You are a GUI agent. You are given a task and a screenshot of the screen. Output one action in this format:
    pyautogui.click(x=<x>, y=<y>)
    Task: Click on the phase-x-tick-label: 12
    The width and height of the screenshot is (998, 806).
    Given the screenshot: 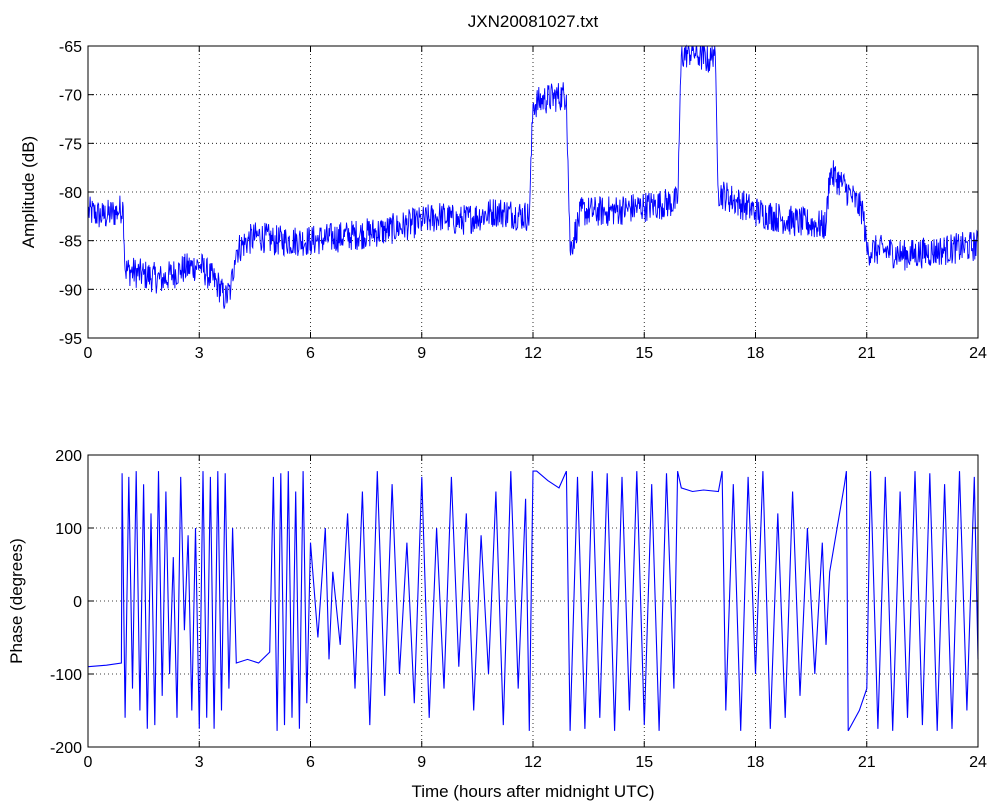 What is the action you would take?
    pyautogui.click(x=533, y=762)
    